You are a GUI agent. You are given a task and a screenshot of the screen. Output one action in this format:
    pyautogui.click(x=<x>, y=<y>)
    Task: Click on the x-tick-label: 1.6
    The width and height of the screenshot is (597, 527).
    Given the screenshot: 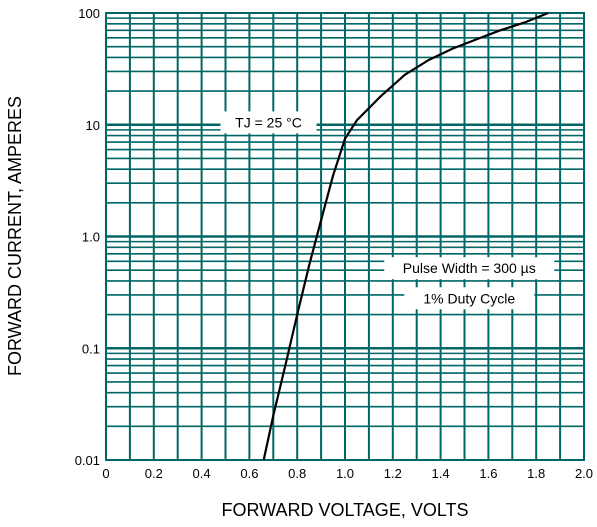 What is the action you would take?
    pyautogui.click(x=488, y=473)
    